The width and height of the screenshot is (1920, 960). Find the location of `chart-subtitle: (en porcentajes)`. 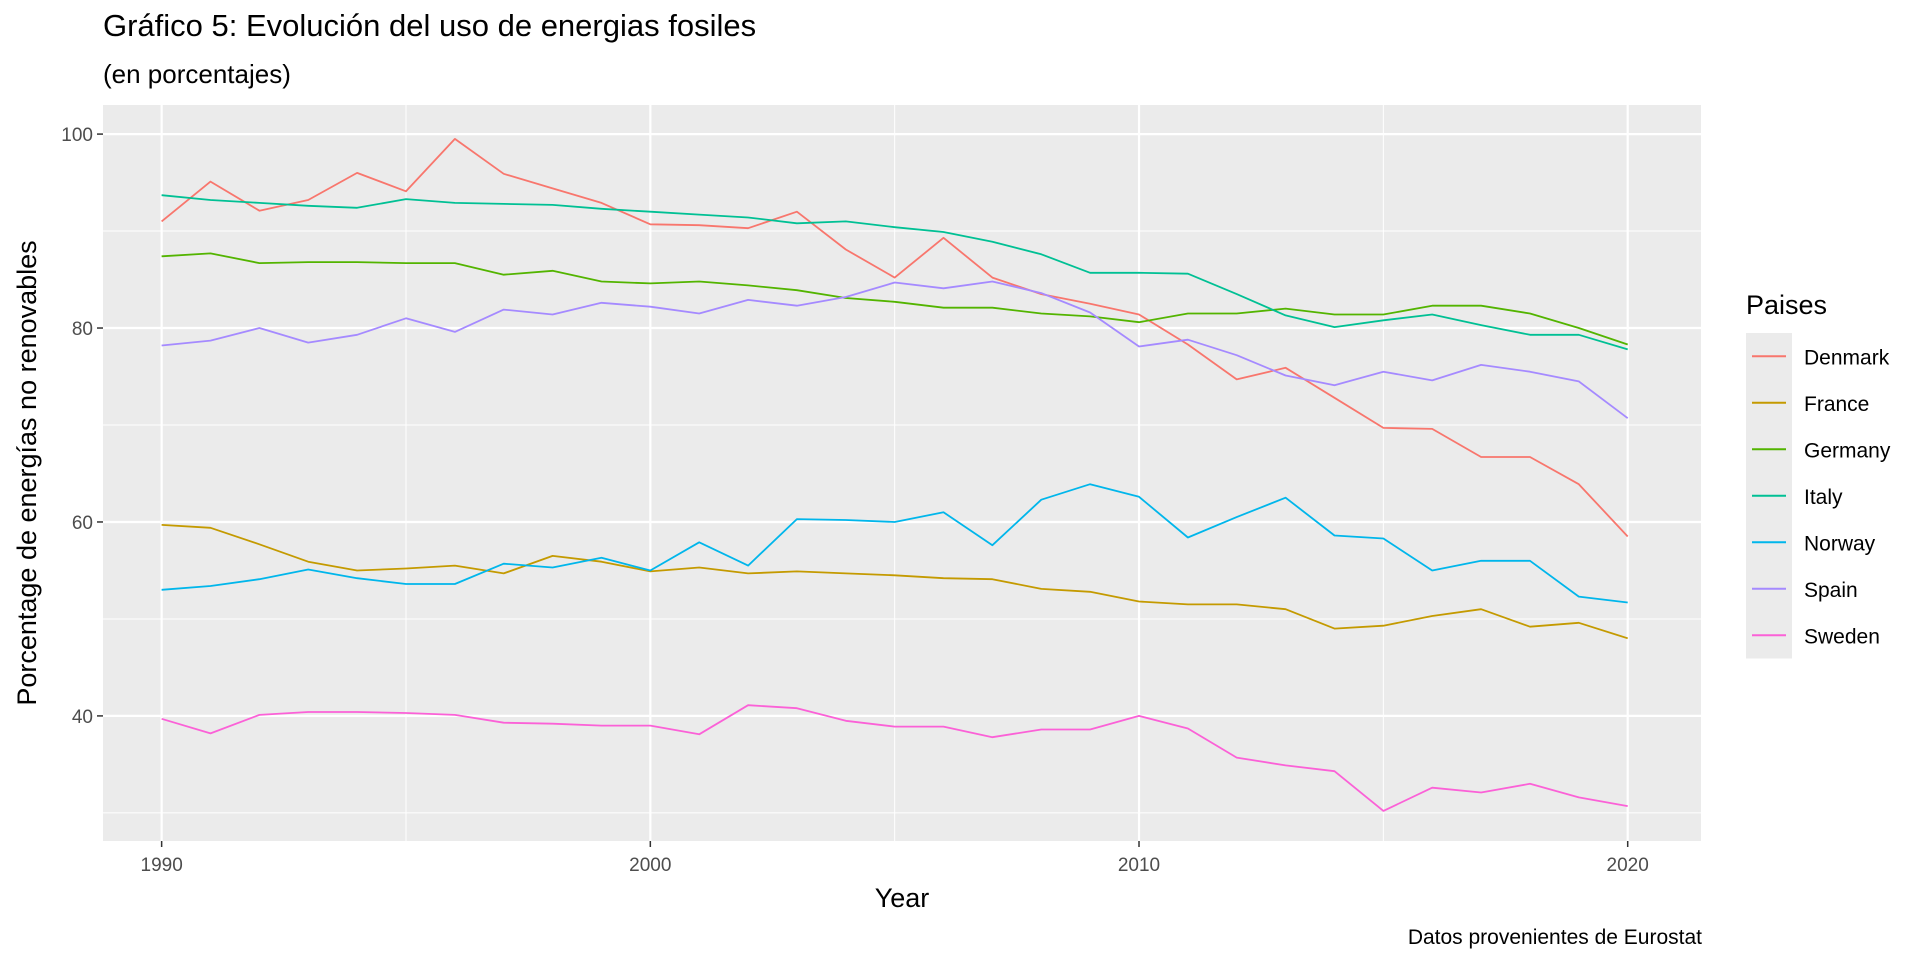

chart-subtitle: (en porcentajes) is located at coordinates (197, 74).